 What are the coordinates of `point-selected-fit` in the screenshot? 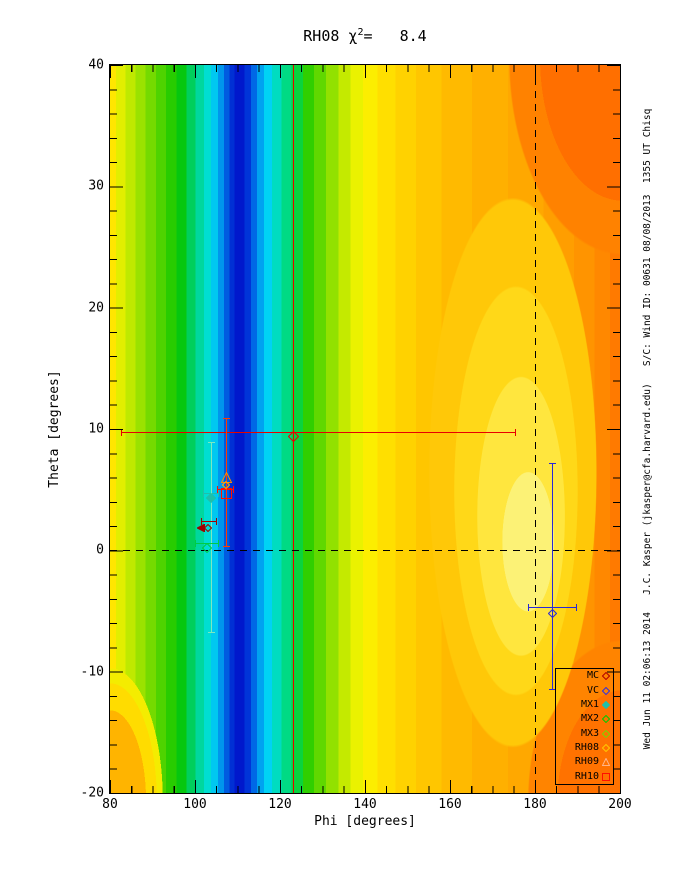 It's located at (293, 435).